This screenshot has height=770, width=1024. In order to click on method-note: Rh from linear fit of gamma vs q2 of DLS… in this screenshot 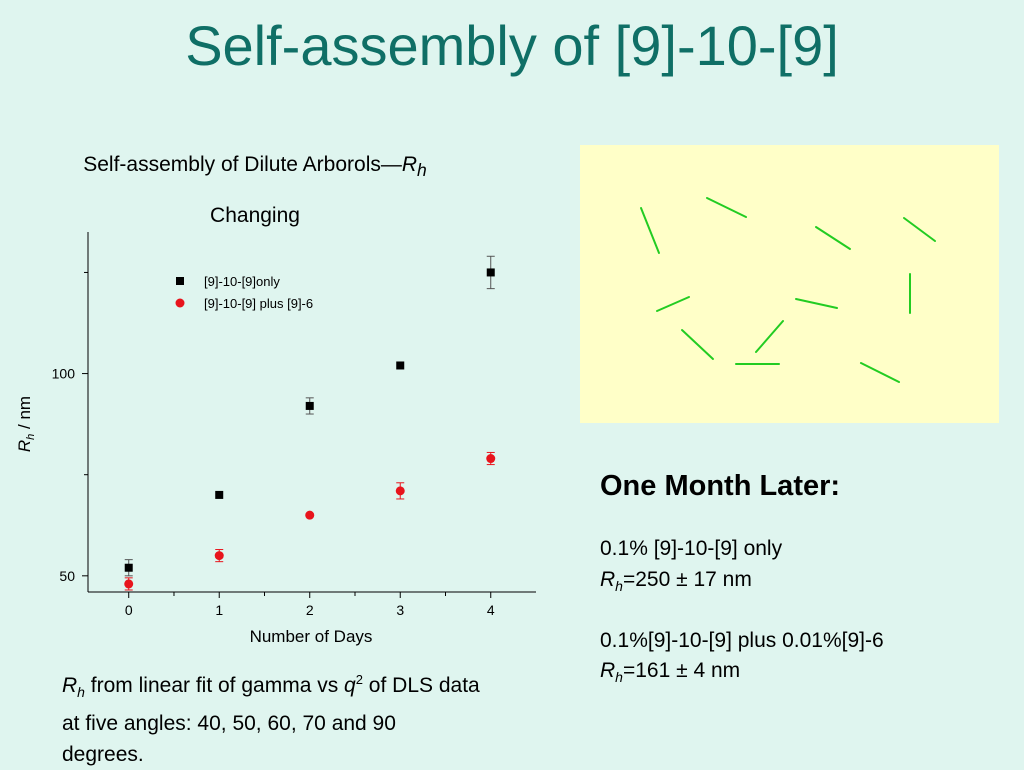, I will do `click(272, 717)`.